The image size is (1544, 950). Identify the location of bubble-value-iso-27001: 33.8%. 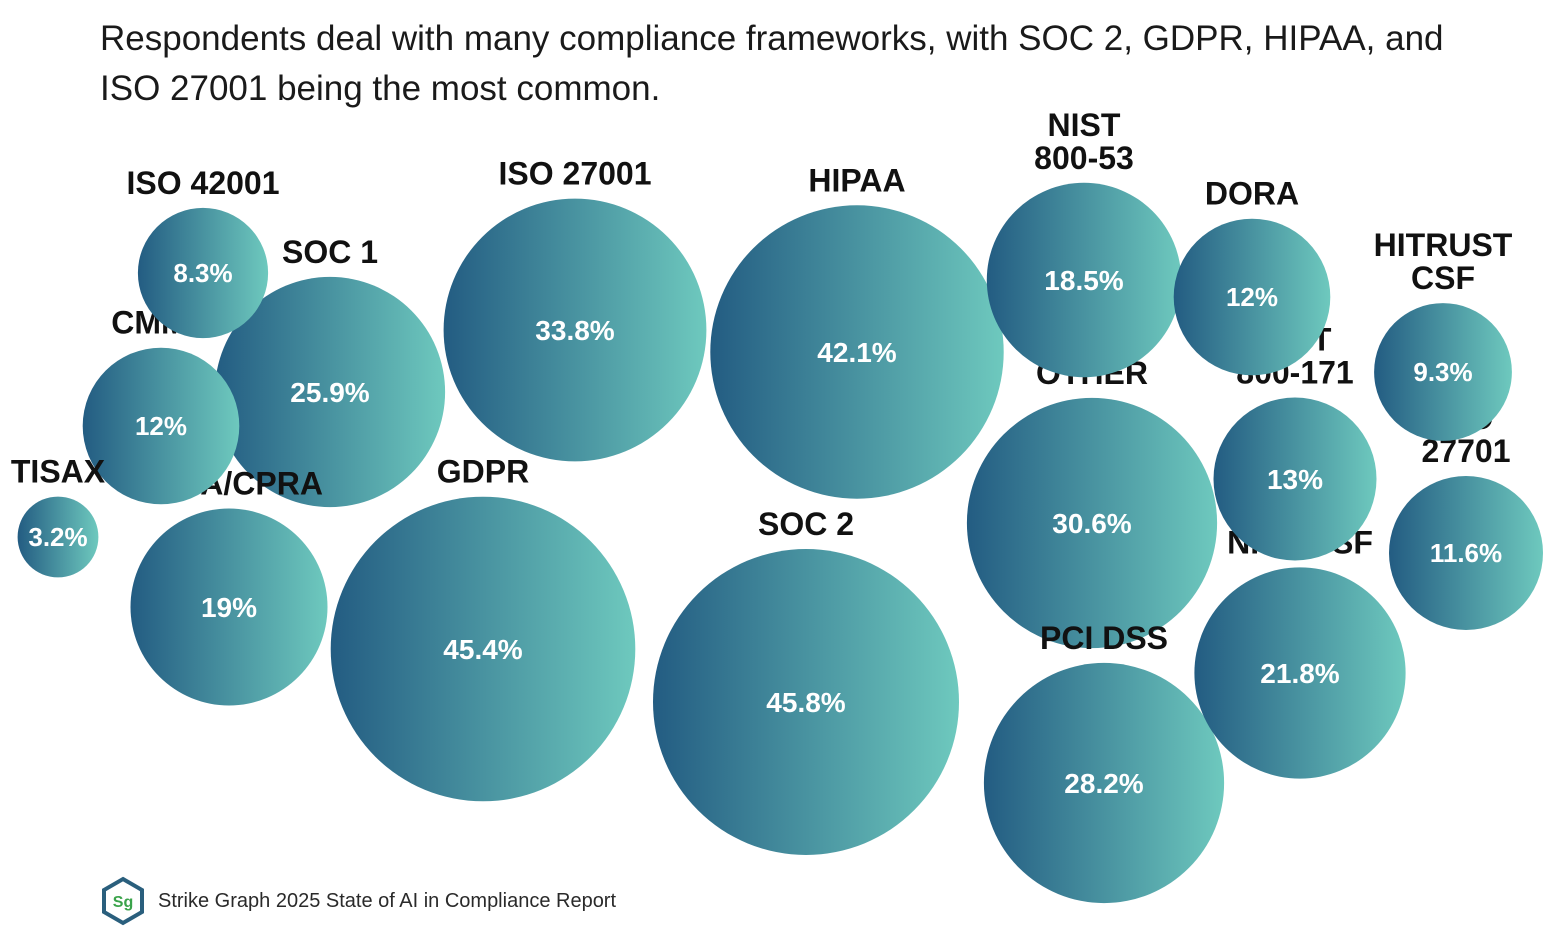
(574, 330).